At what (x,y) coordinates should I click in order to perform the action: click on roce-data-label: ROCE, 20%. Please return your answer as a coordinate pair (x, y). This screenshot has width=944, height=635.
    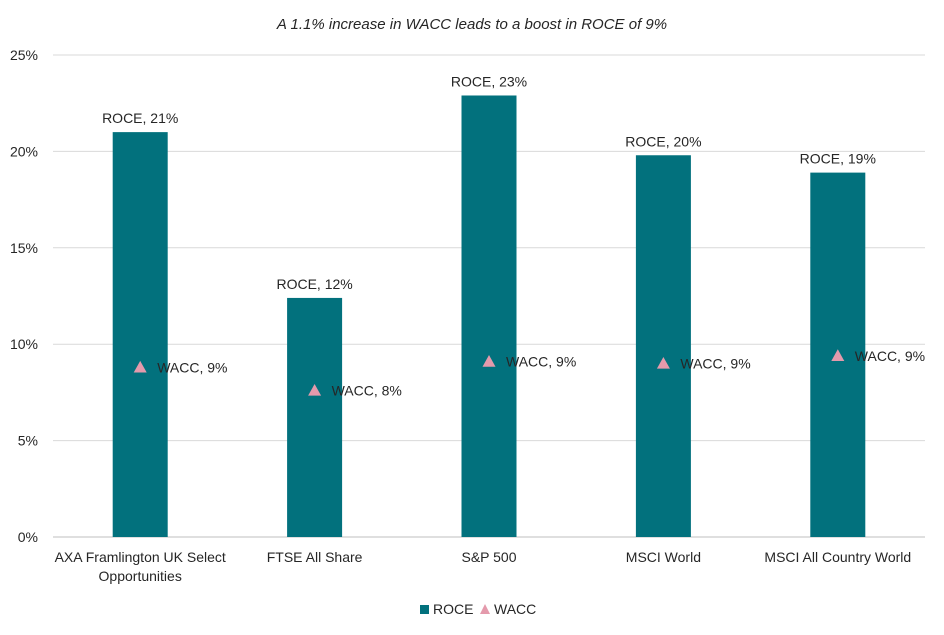
    Looking at the image, I should click on (663, 141).